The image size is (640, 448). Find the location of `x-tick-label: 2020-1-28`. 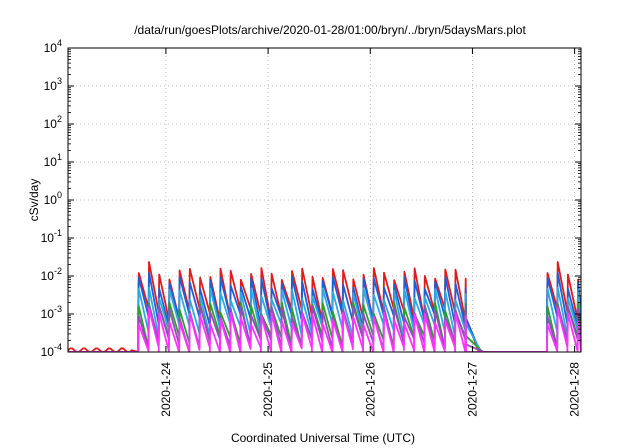

x-tick-label: 2020-1-28 is located at coordinates (575, 389).